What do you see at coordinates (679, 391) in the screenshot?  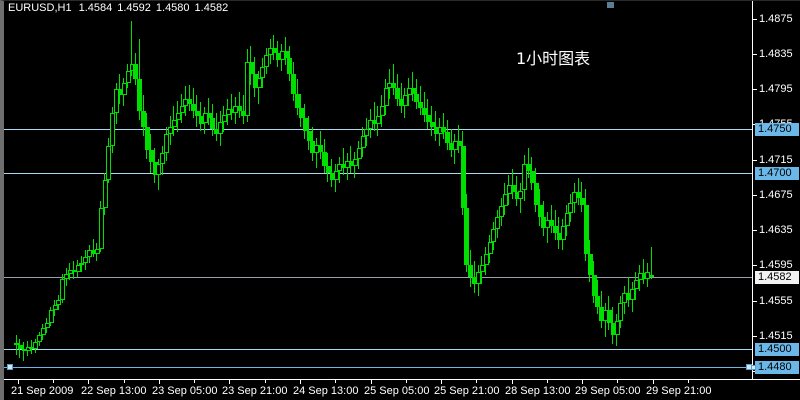 I see `time-axis-label: 29 Sep 21:00` at bounding box center [679, 391].